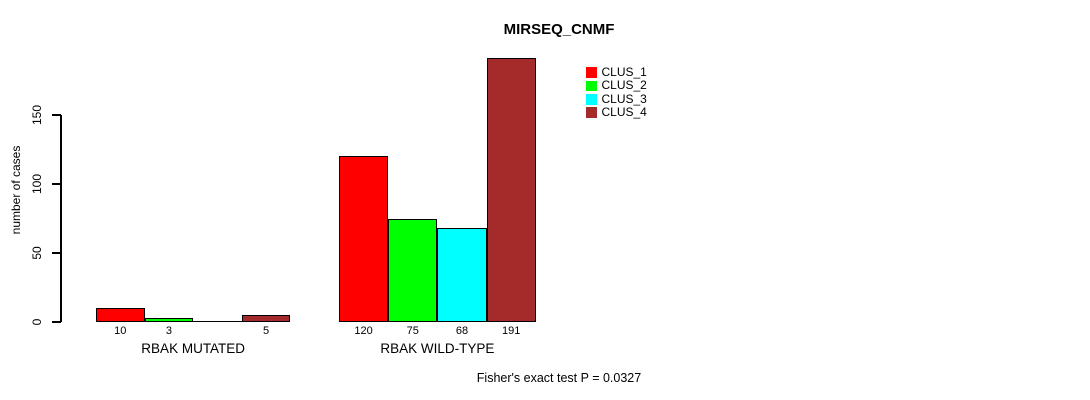  I want to click on legend-item: CLUS_1, so click(616, 72).